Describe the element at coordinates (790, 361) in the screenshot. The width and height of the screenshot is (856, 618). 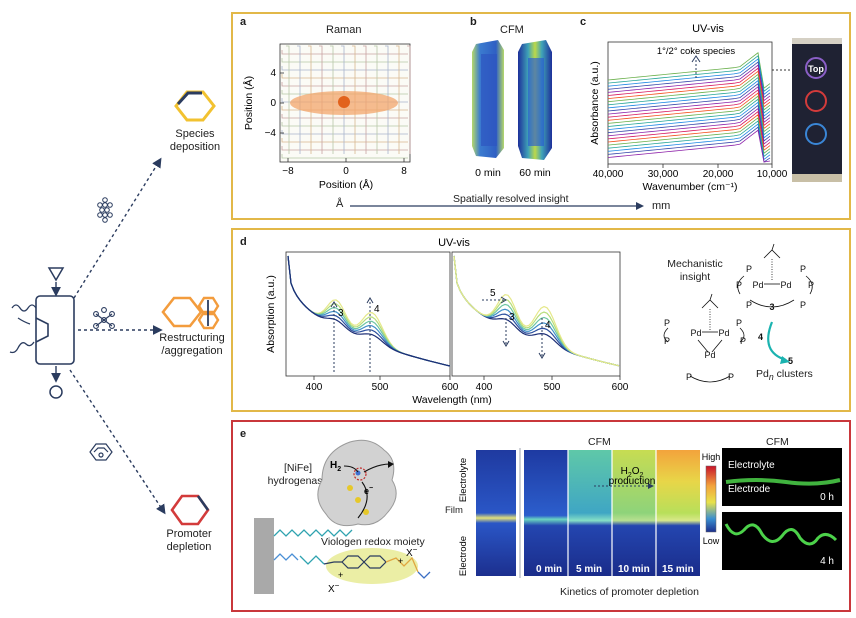
I see `compound-5-label: 5` at that location.